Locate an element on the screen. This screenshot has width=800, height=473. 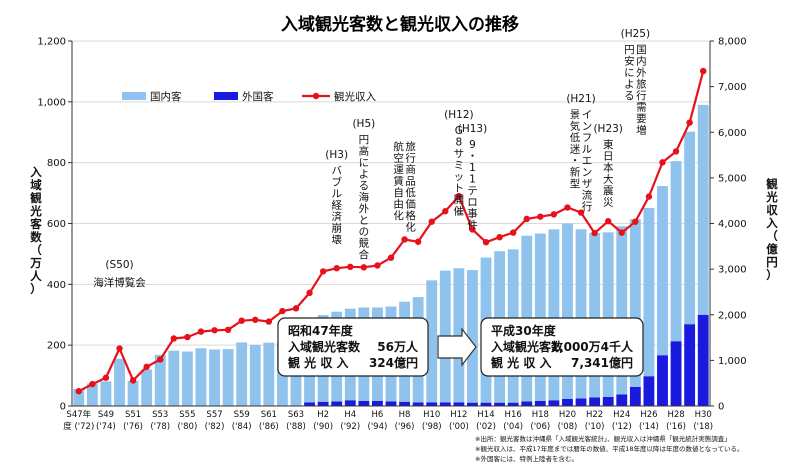
callout-first-revenue-value: 324億円 is located at coordinates (393, 362).